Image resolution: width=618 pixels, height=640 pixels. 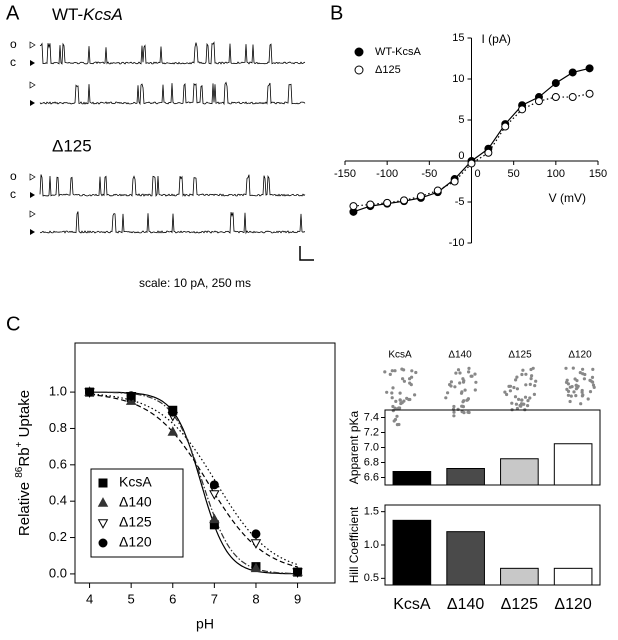 What do you see at coordinates (135, 502) in the screenshot?
I see `legend-label: Δ140` at bounding box center [135, 502].